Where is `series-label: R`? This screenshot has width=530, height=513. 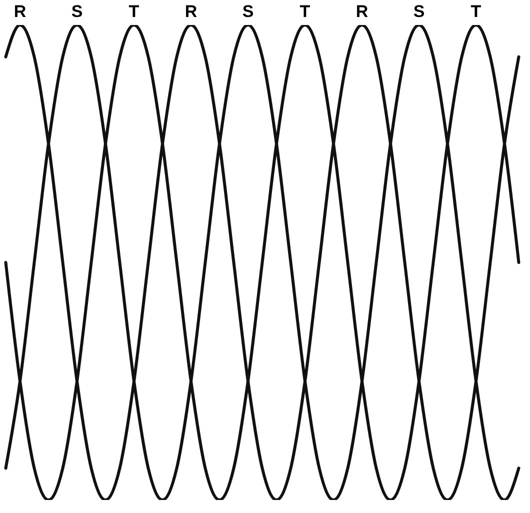
series-label: R is located at coordinates (191, 11).